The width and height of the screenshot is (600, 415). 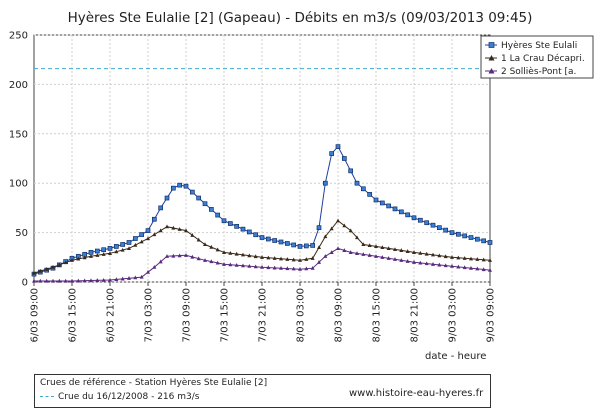 What do you see at coordinates (415, 315) in the screenshot?
I see `x-tick-label: 8/03 21:00` at bounding box center [415, 315].